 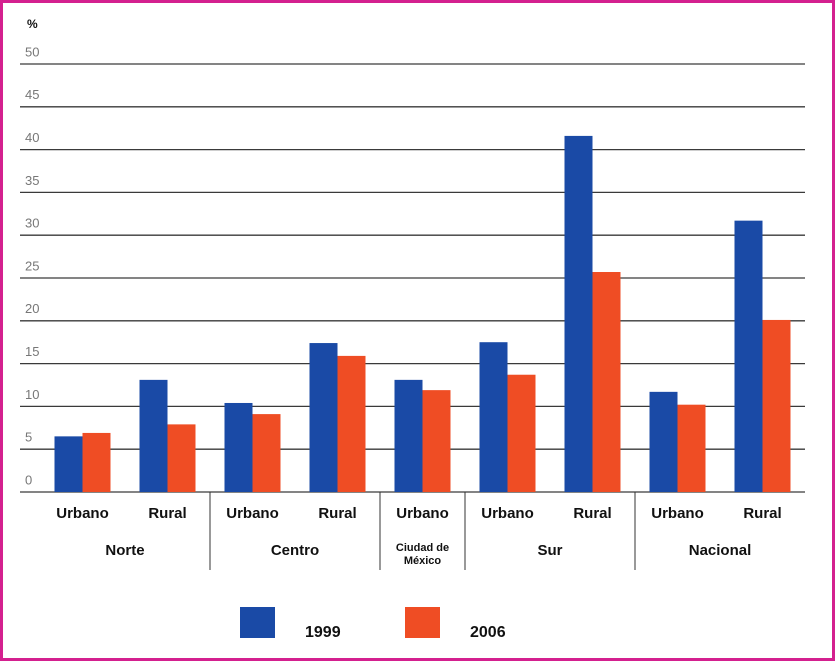 I want to click on group-label: Nacional, so click(x=720, y=550).